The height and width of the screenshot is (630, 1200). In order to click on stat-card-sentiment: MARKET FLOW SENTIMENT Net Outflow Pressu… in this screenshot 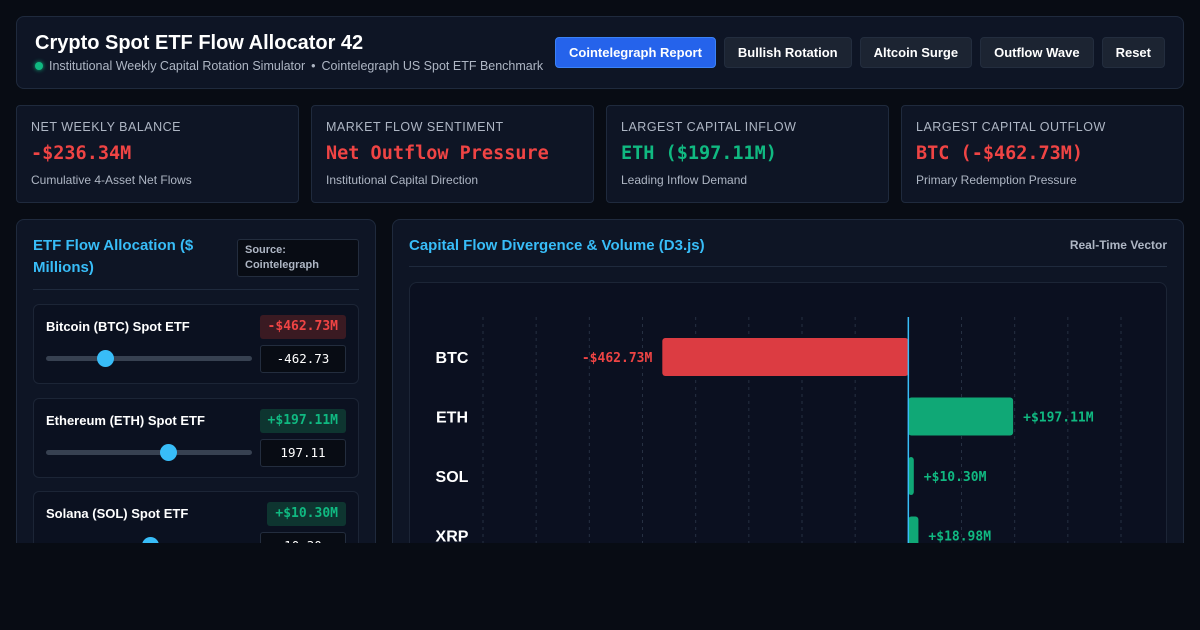, I will do `click(452, 154)`.